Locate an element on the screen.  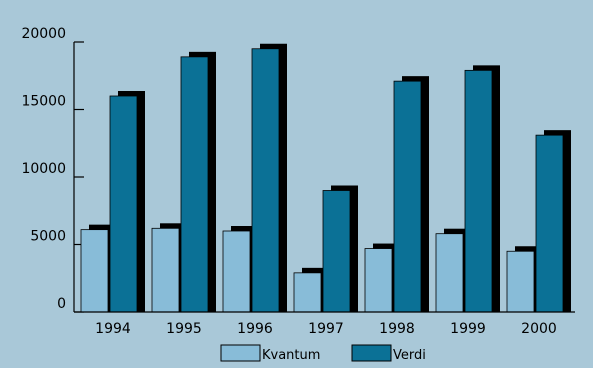
bar-verdi-1999 is located at coordinates (478, 191).